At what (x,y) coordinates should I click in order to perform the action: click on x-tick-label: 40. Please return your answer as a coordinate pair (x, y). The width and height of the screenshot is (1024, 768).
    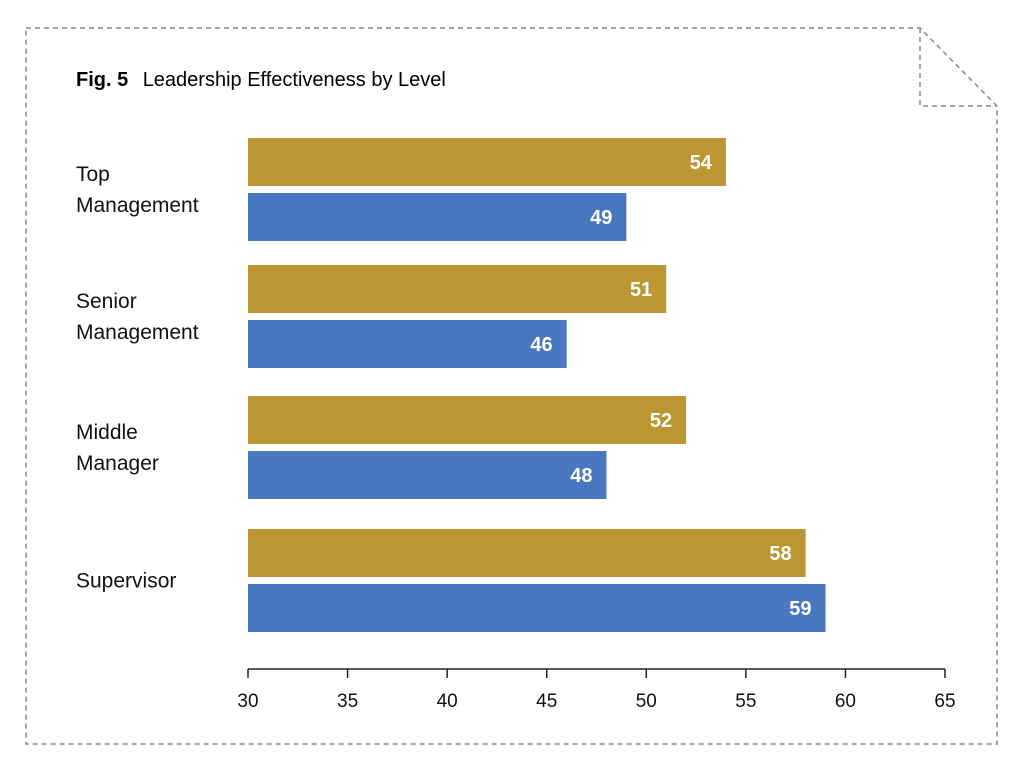
    Looking at the image, I should click on (447, 701).